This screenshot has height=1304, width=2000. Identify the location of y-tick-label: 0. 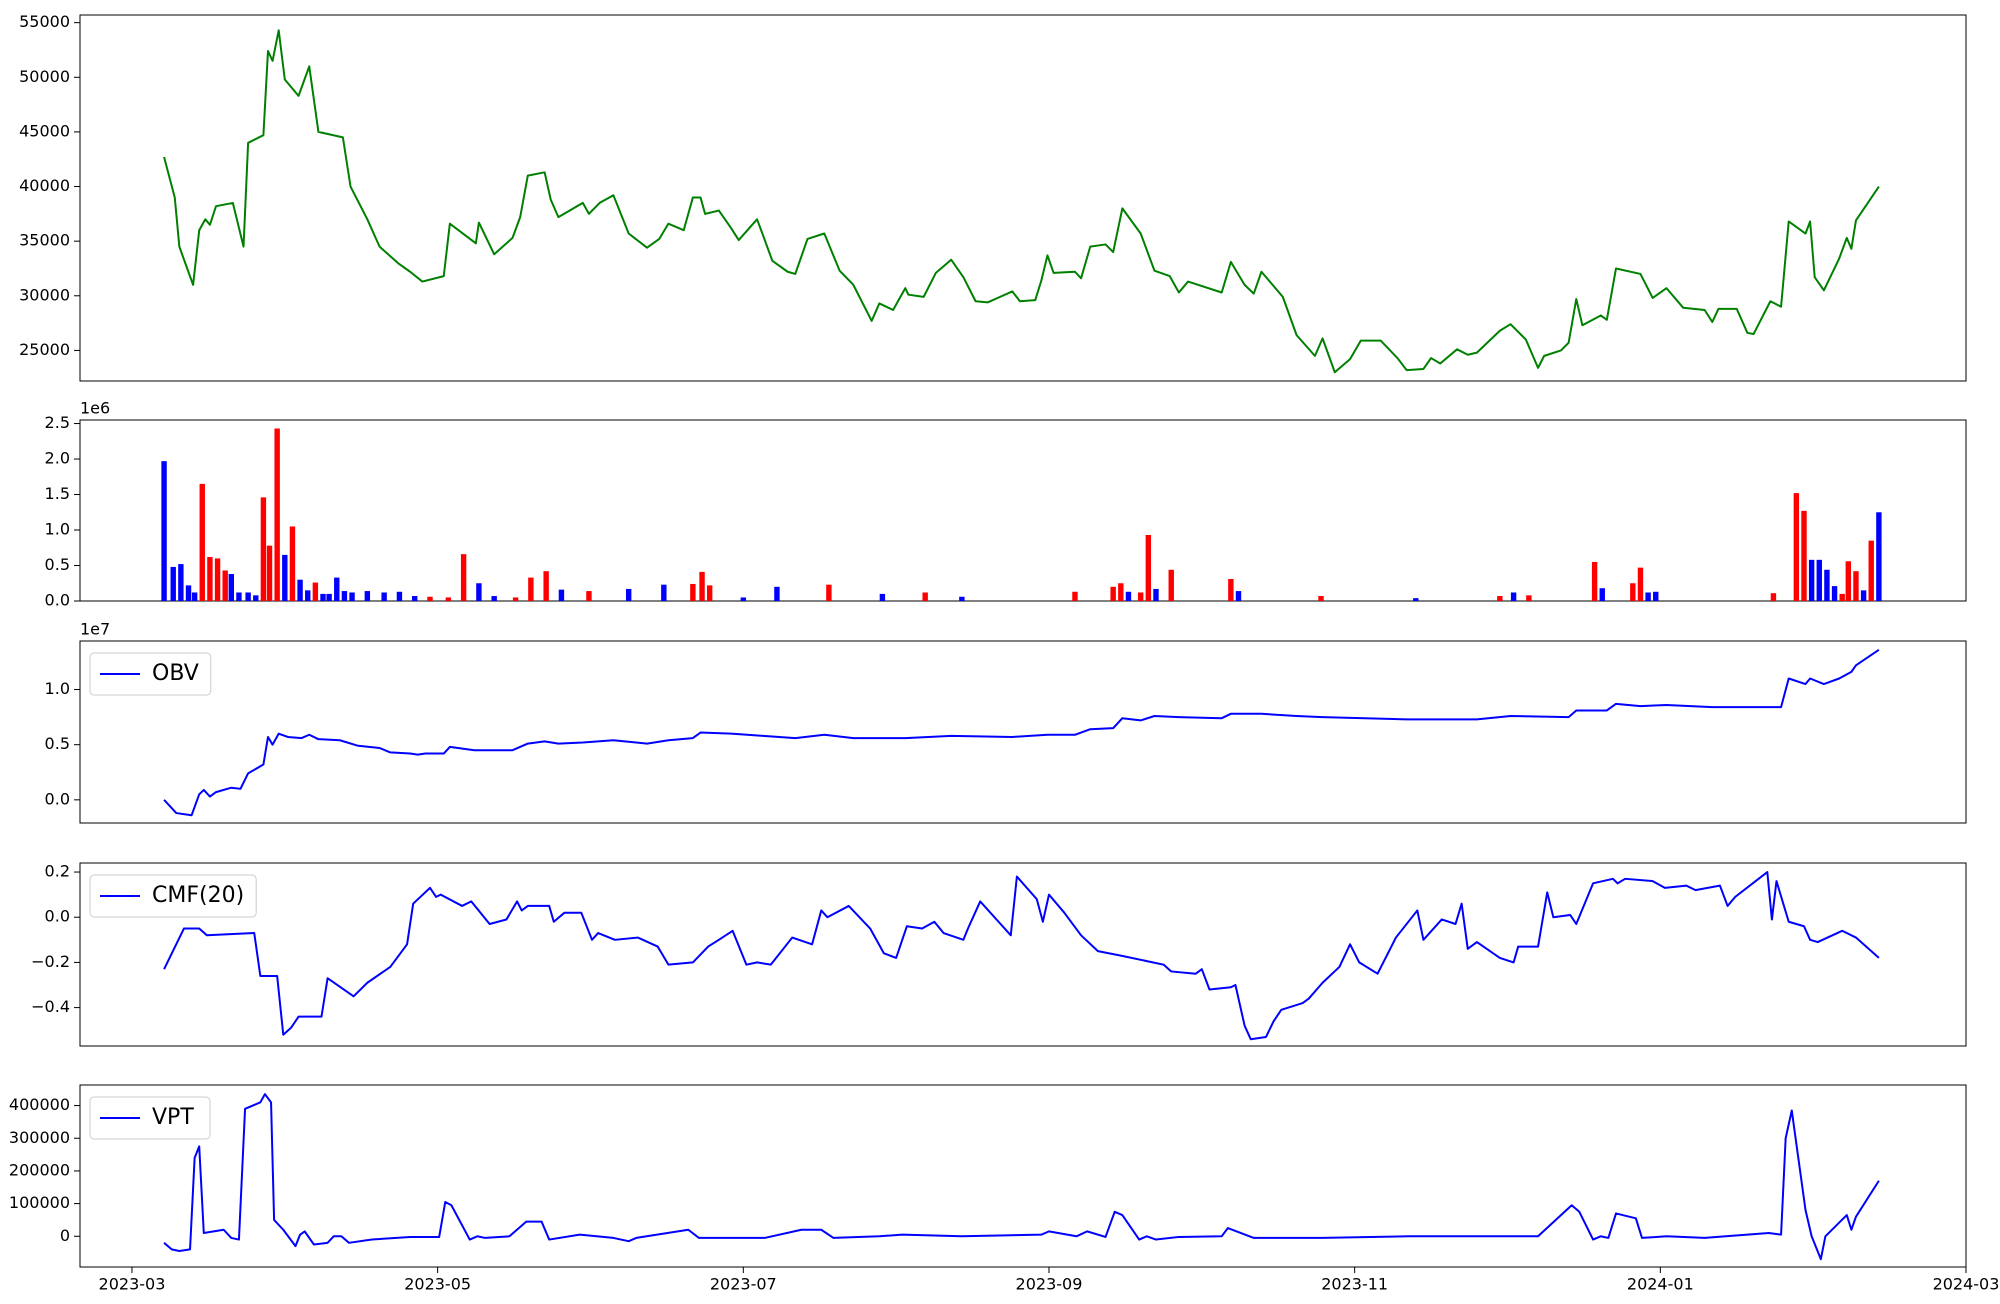
(65, 1235).